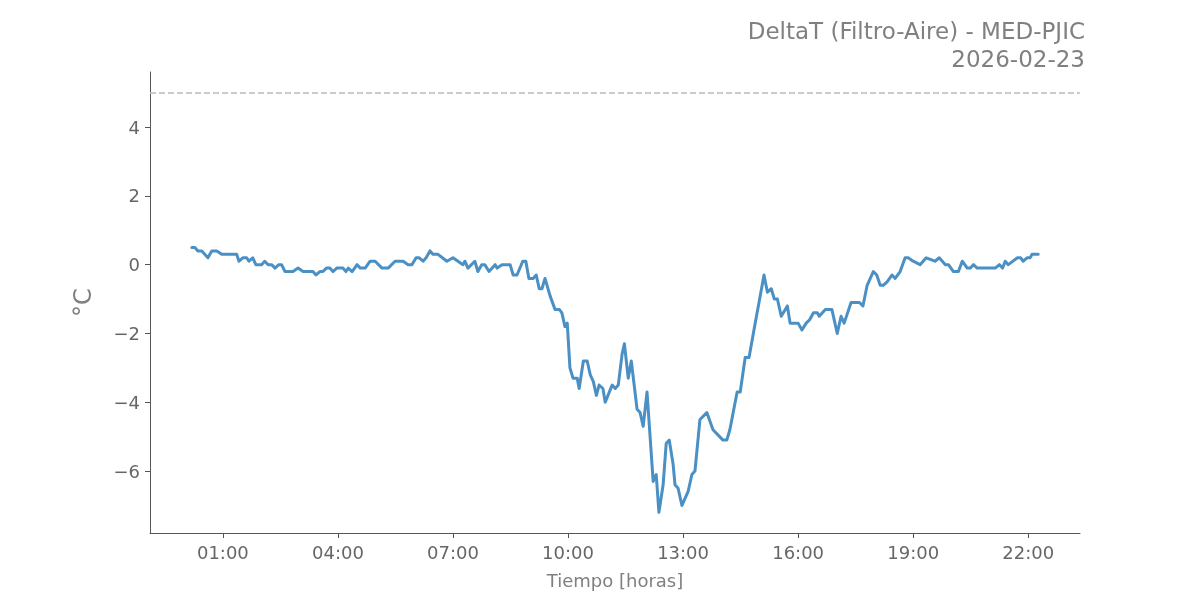 Image resolution: width=1200 pixels, height=600 pixels. Describe the element at coordinates (337, 552) in the screenshot. I see `x-tick-label: 04:00` at that location.